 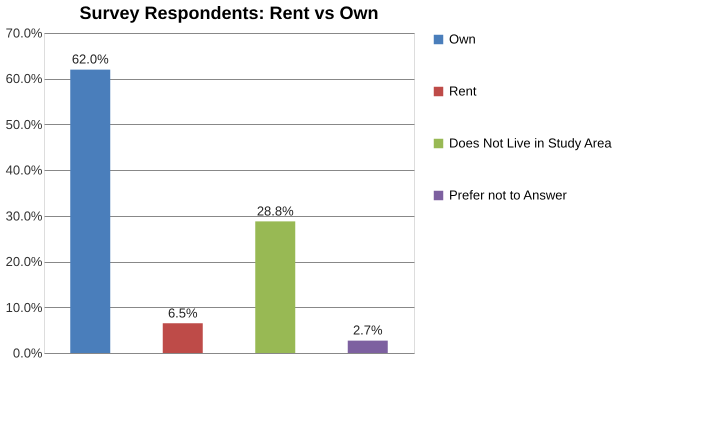 What do you see at coordinates (24, 307) in the screenshot?
I see `y-tick-label: 10.0%` at bounding box center [24, 307].